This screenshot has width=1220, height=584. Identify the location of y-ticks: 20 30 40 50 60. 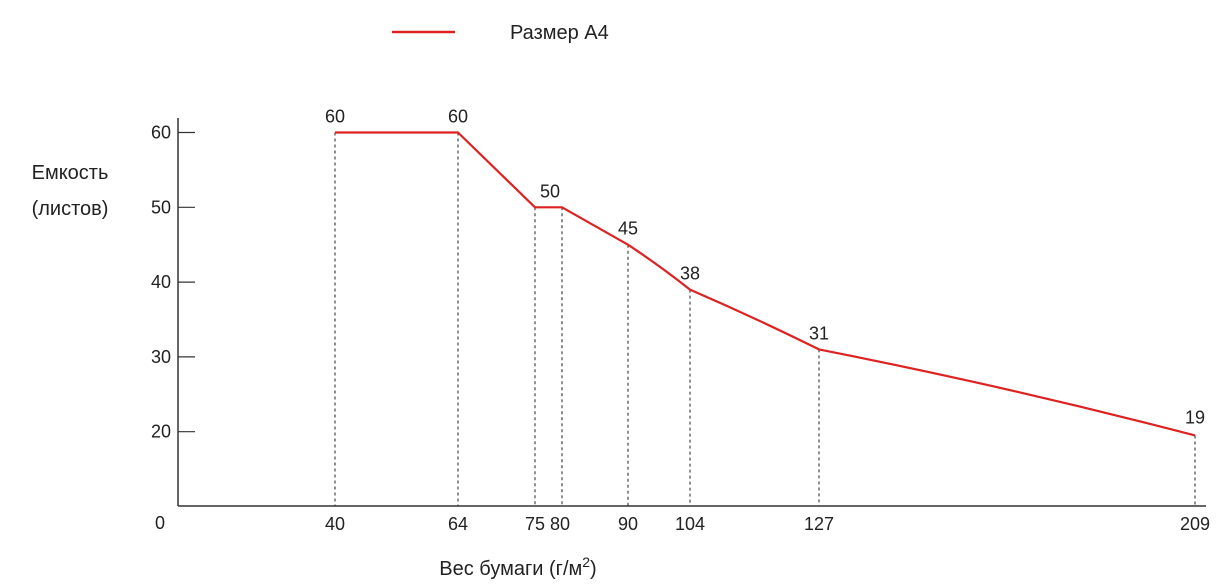
(173, 282).